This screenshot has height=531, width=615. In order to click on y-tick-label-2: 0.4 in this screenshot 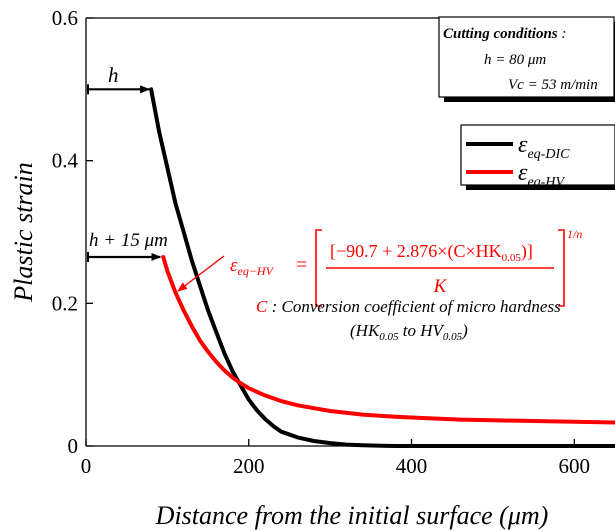, I will do `click(65, 161)`.